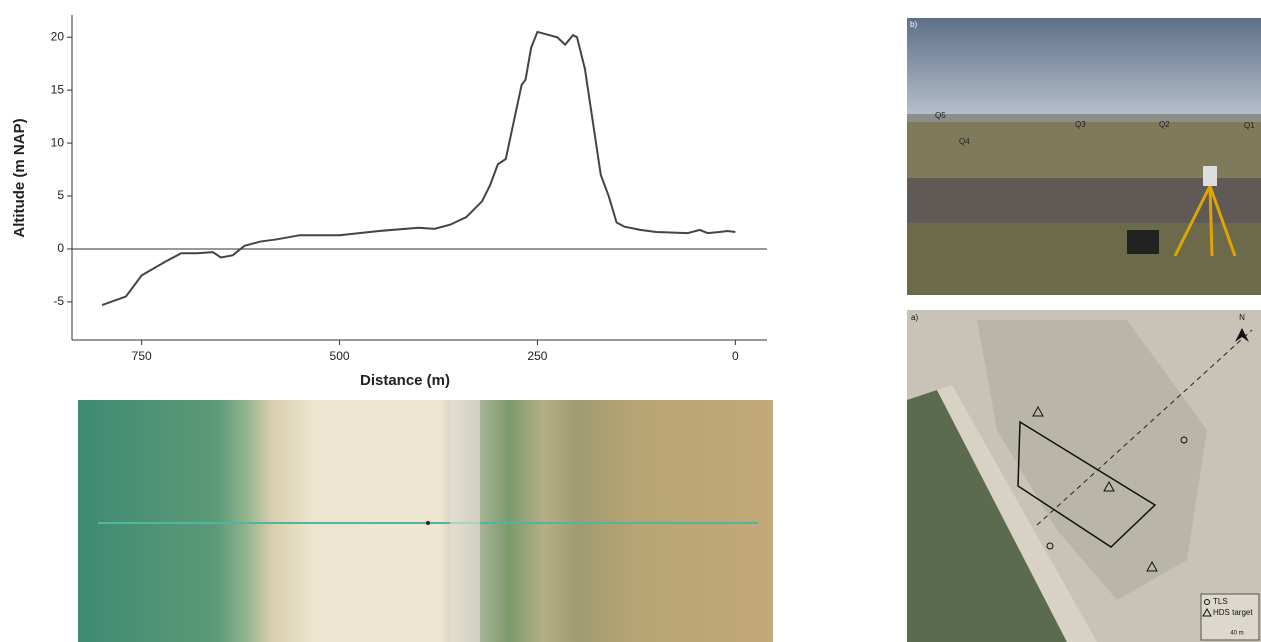  Describe the element at coordinates (913, 24) in the screenshot. I see `panel-label: b)` at that location.